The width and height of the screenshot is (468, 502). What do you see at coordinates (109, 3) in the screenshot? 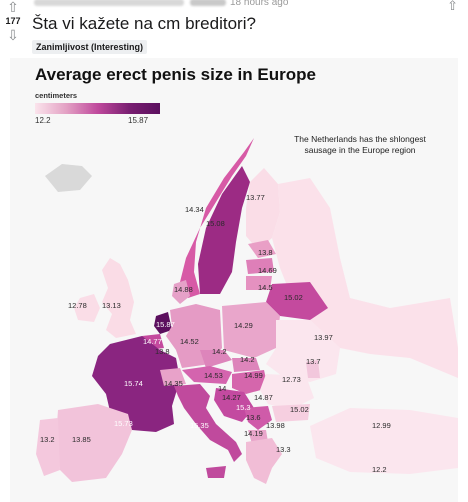
I see `blurred-username` at bounding box center [109, 3].